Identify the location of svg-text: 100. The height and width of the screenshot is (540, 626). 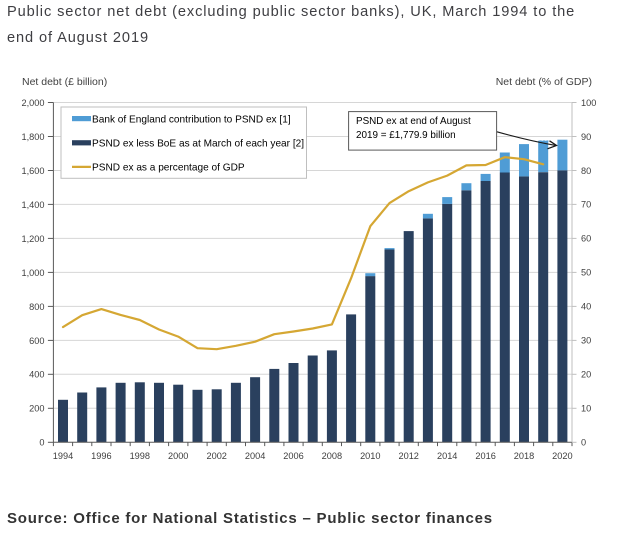
(588, 103).